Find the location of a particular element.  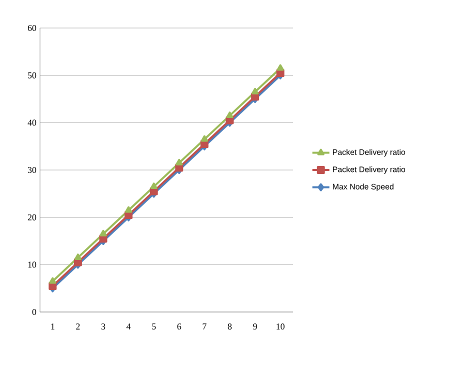

x-tick-label: 2 is located at coordinates (78, 327).